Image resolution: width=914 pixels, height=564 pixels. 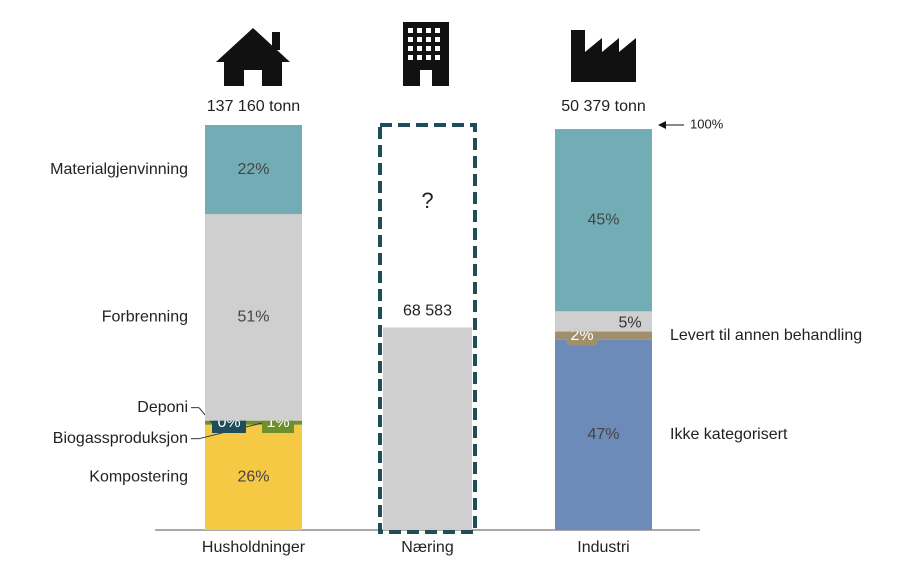 What do you see at coordinates (427, 200) in the screenshot?
I see `unknown-label: ?` at bounding box center [427, 200].